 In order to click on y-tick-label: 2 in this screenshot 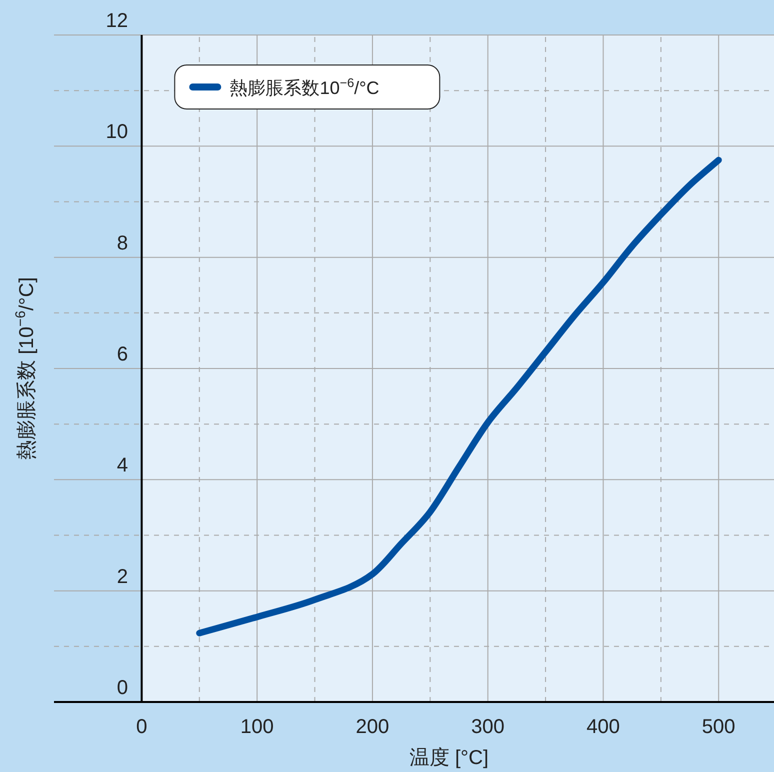, I will do `click(122, 577)`.